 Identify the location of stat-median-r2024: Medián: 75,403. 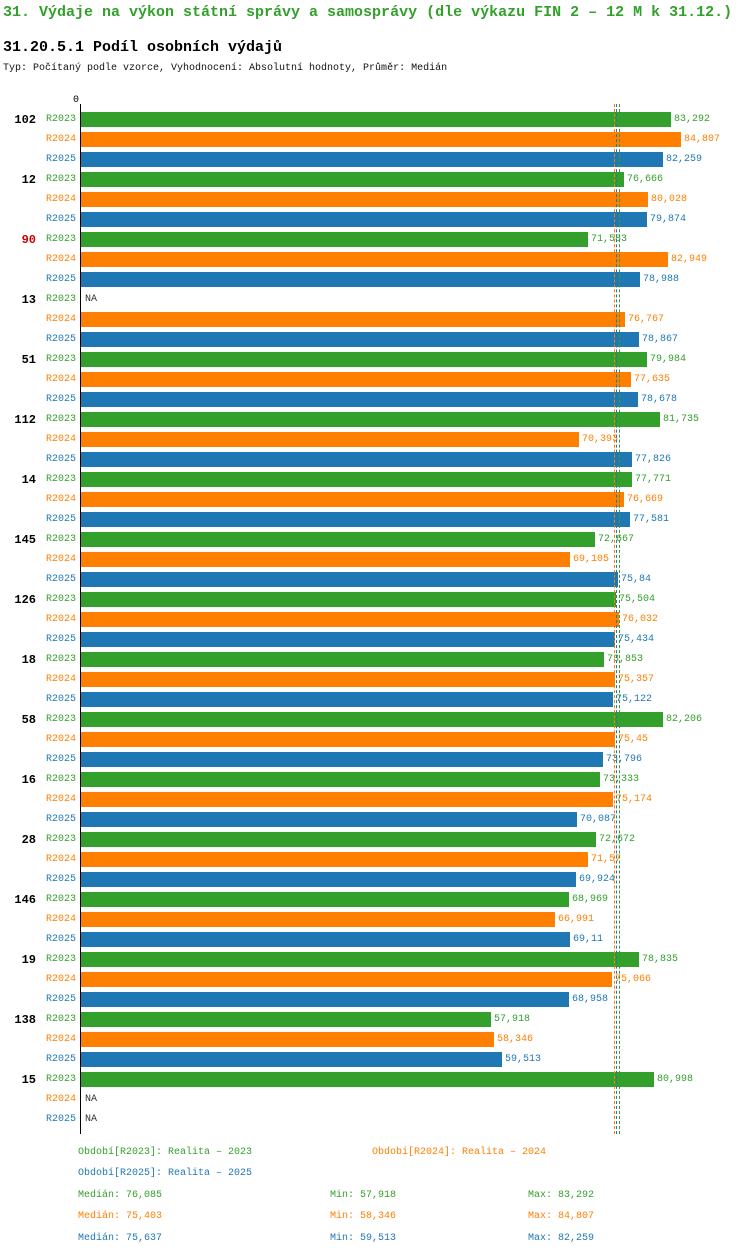
(120, 1216).